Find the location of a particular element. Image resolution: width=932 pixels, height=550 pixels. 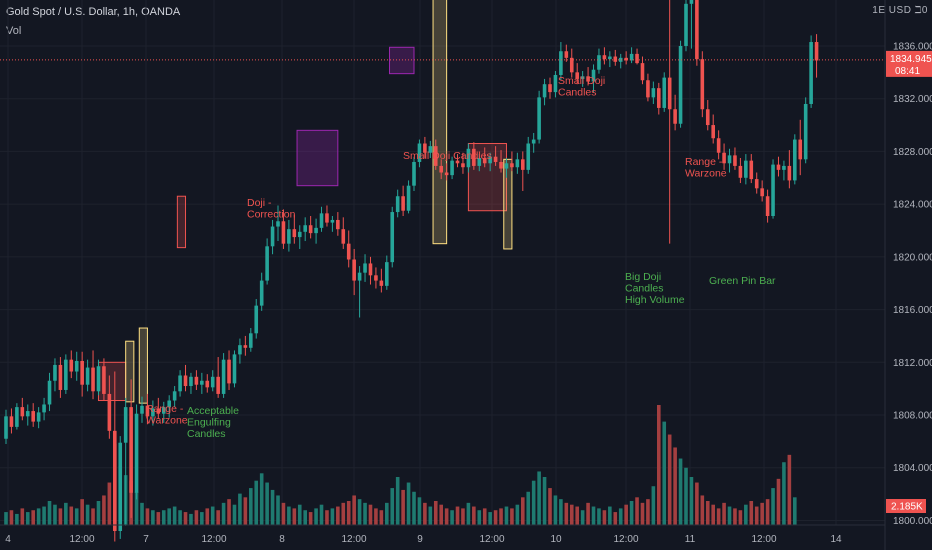

last-volume-label: 2.185K is located at coordinates (907, 507).